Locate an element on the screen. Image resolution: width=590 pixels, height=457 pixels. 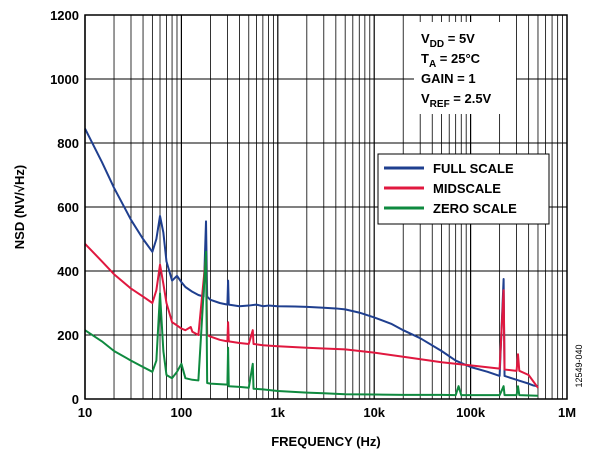
y-tick-label: 800 is located at coordinates (68, 143).